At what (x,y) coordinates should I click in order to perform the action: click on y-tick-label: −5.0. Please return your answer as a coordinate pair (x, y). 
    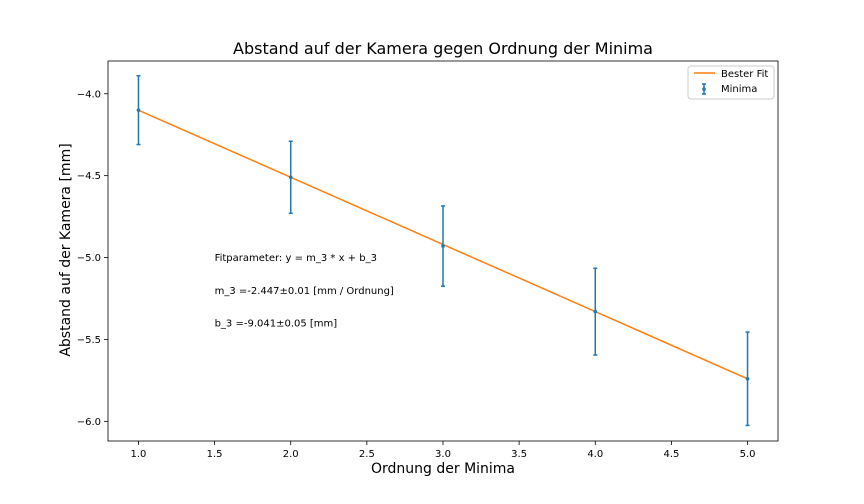
    Looking at the image, I should click on (89, 258).